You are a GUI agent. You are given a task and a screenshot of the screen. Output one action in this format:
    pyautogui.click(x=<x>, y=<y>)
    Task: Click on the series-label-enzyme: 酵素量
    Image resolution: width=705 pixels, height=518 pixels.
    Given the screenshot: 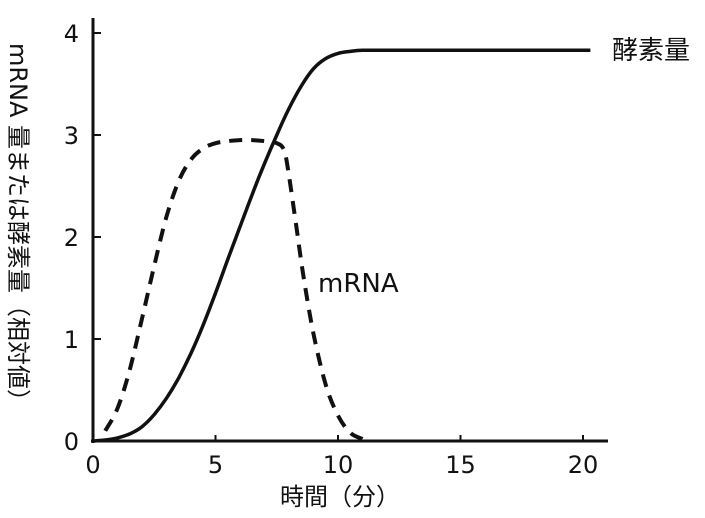 What is the action you would take?
    pyautogui.click(x=651, y=51)
    